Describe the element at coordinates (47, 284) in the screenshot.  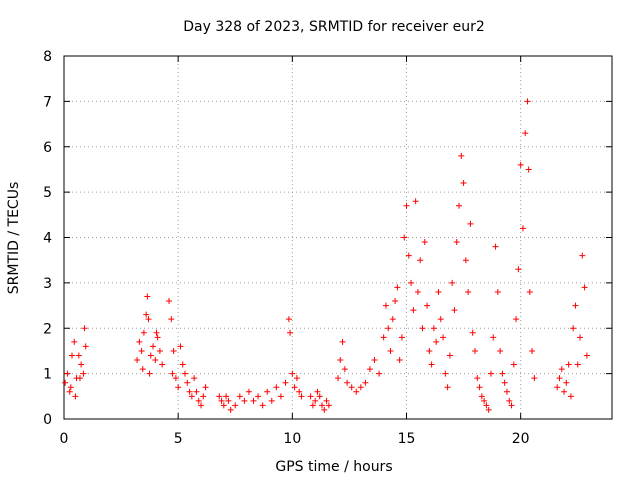
I see `y-tick-label: 3` at that location.